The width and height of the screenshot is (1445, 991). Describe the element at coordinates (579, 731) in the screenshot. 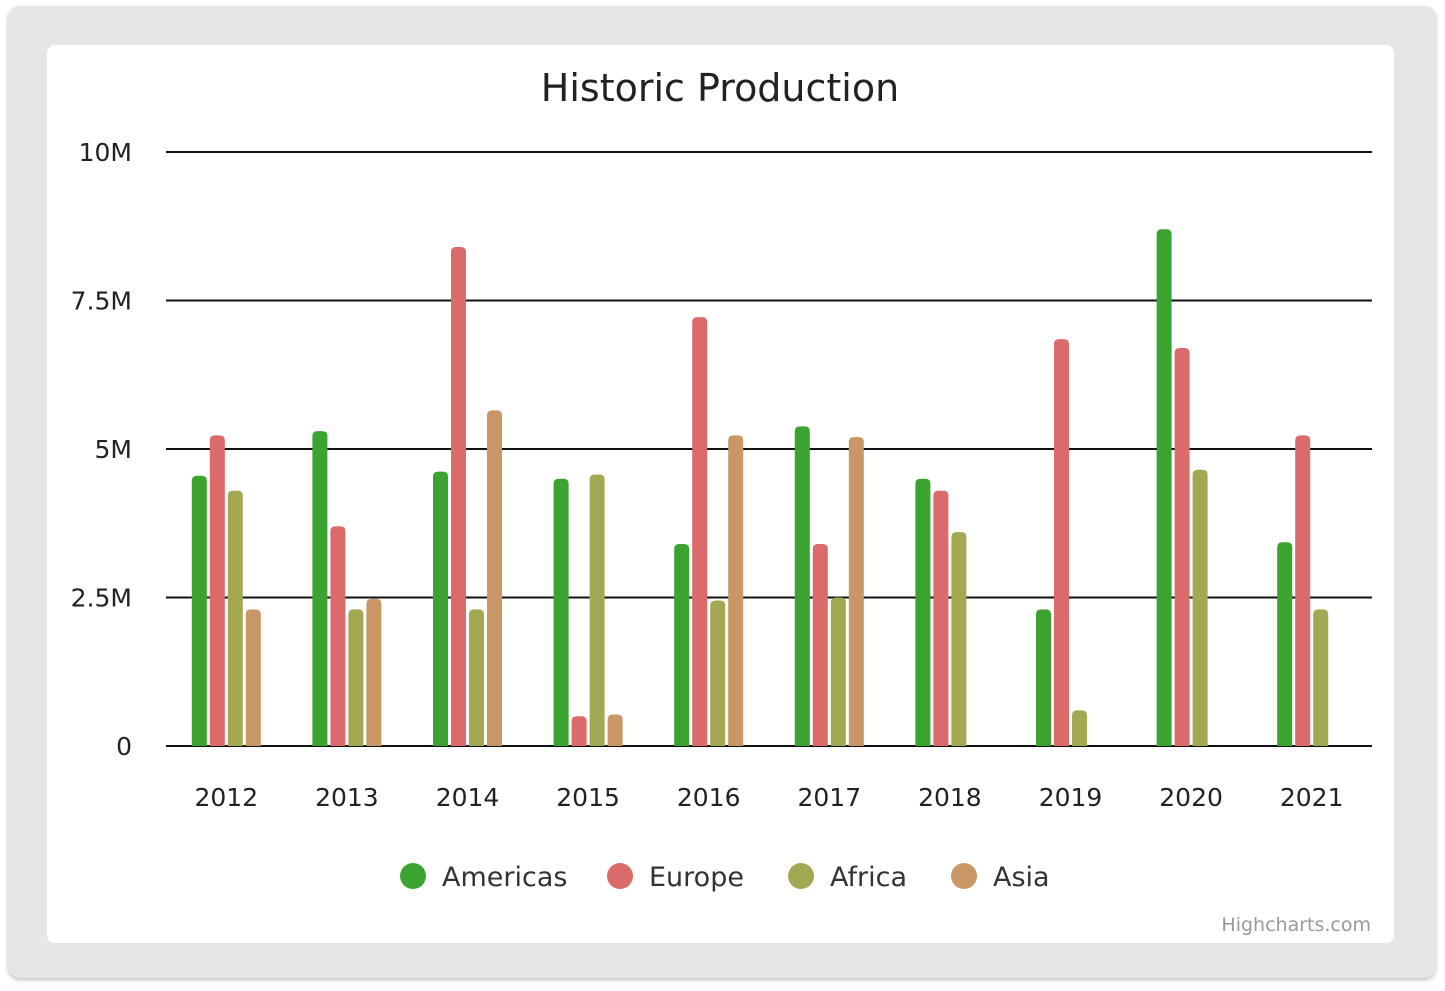

I see `bar-europe-2015` at that location.